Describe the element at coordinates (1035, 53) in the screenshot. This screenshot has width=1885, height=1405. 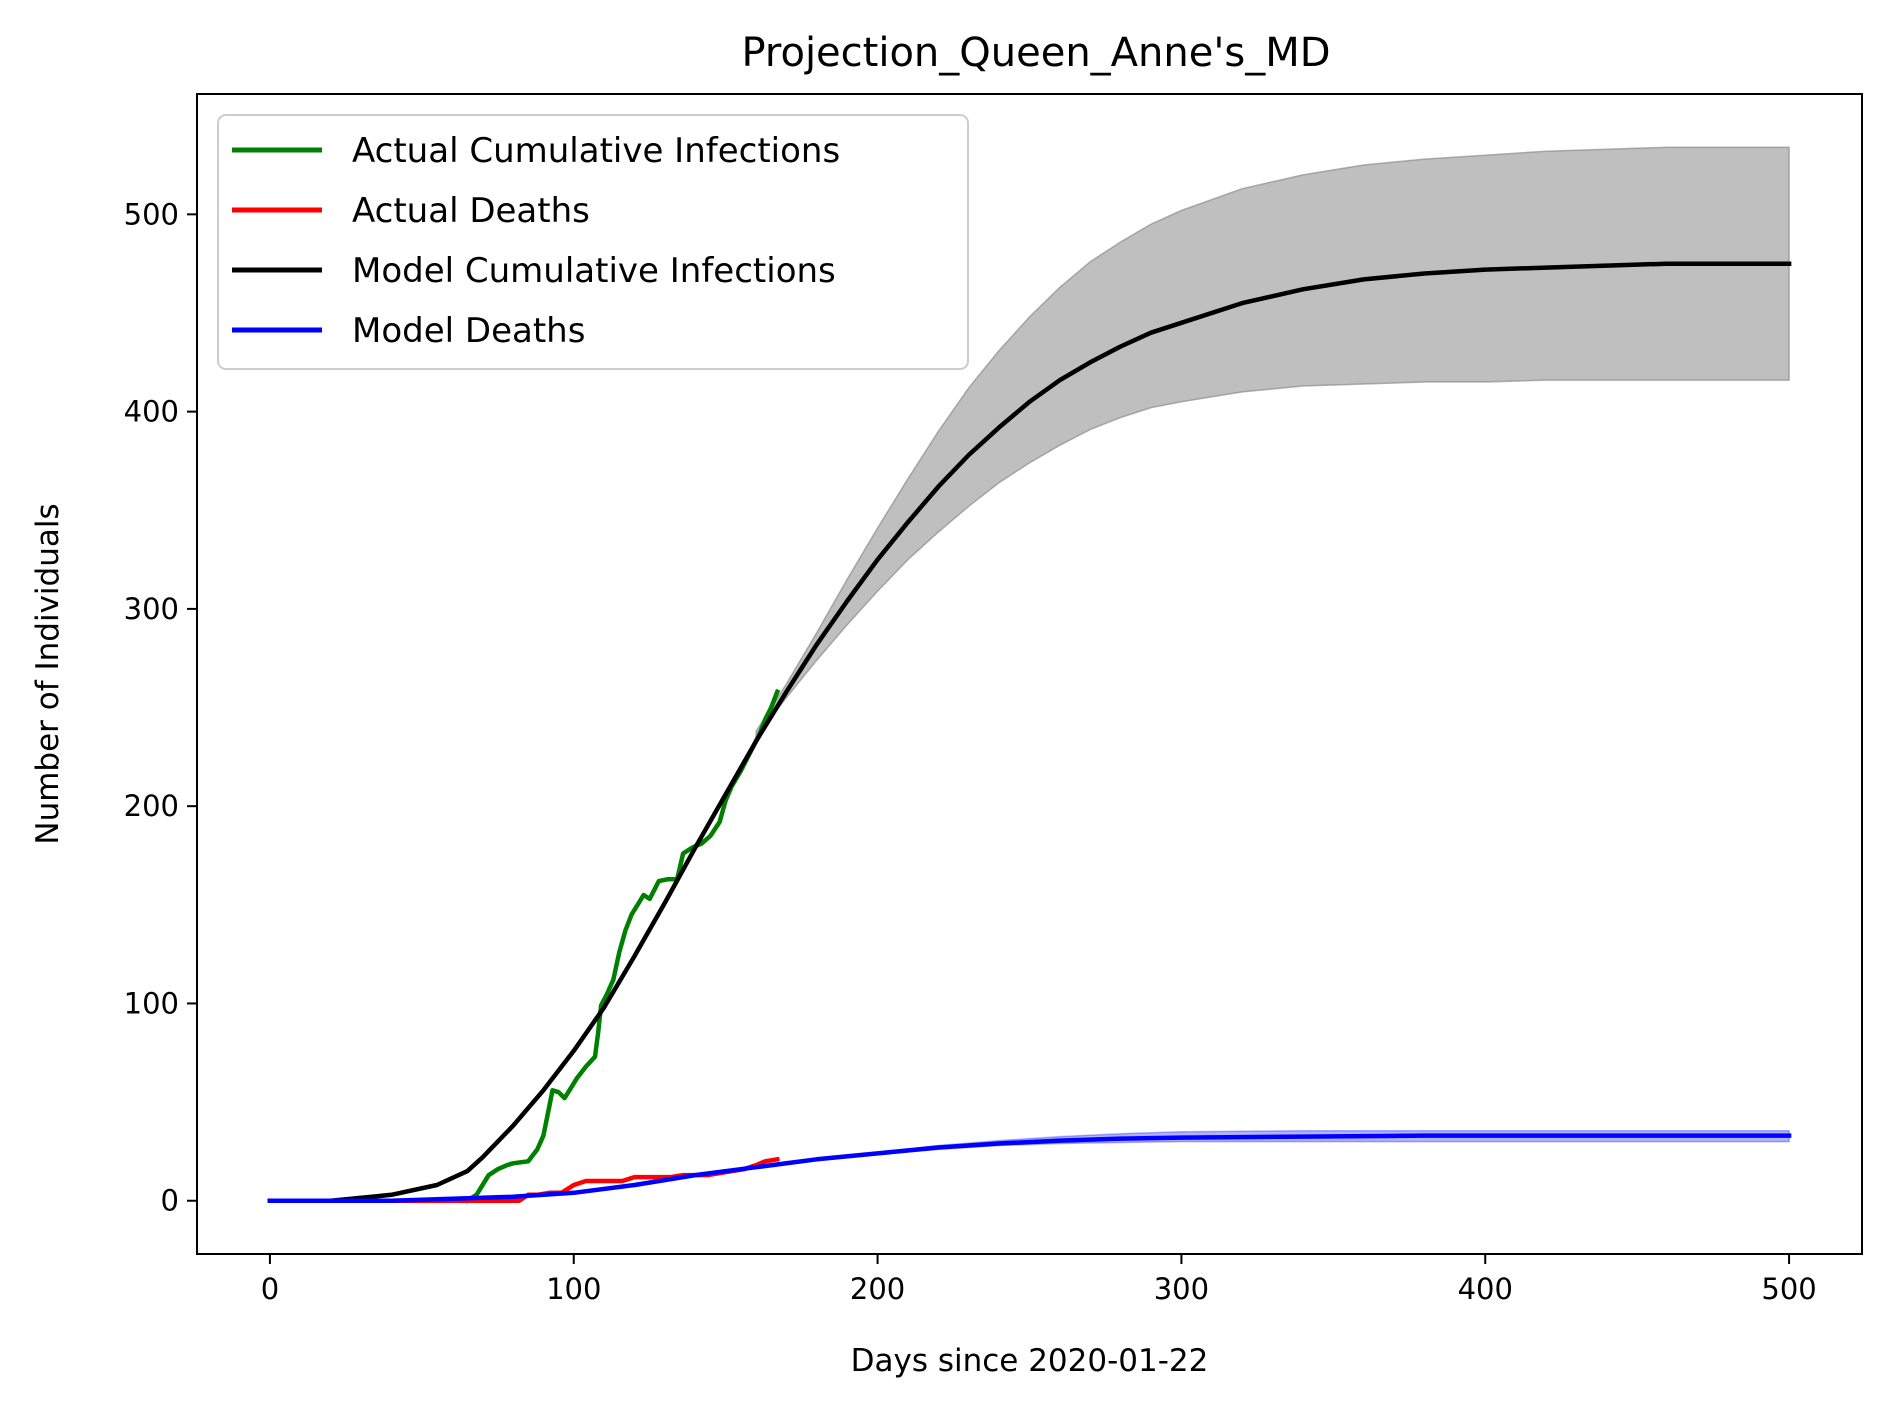
I see `chart-title: Projection_Queen_Anne's_MD` at that location.